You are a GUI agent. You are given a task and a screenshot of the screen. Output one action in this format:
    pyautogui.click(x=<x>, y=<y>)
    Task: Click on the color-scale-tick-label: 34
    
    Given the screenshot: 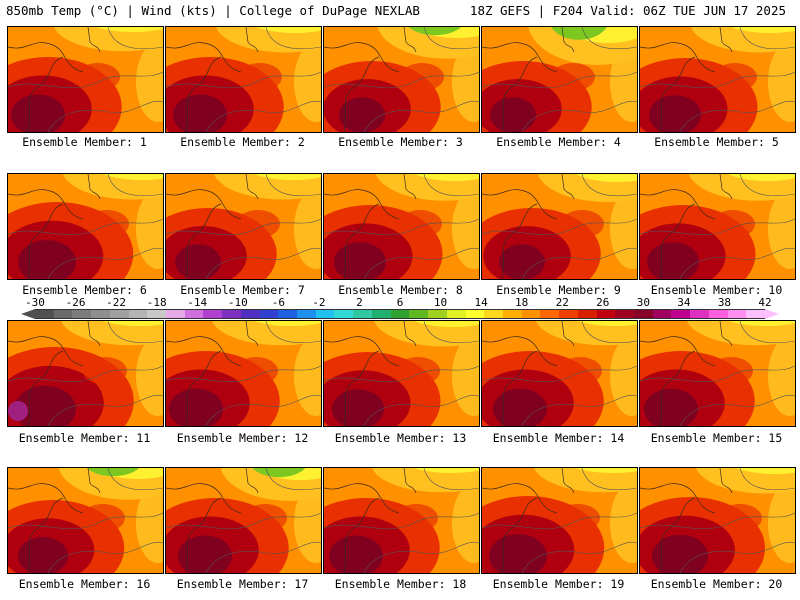 What is the action you would take?
    pyautogui.click(x=684, y=302)
    